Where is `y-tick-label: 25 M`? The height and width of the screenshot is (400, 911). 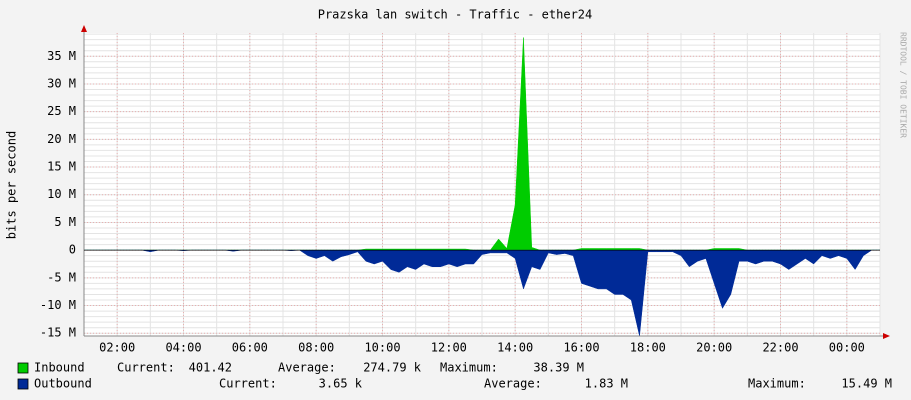
y-tick-label: 25 M is located at coordinates (61, 111).